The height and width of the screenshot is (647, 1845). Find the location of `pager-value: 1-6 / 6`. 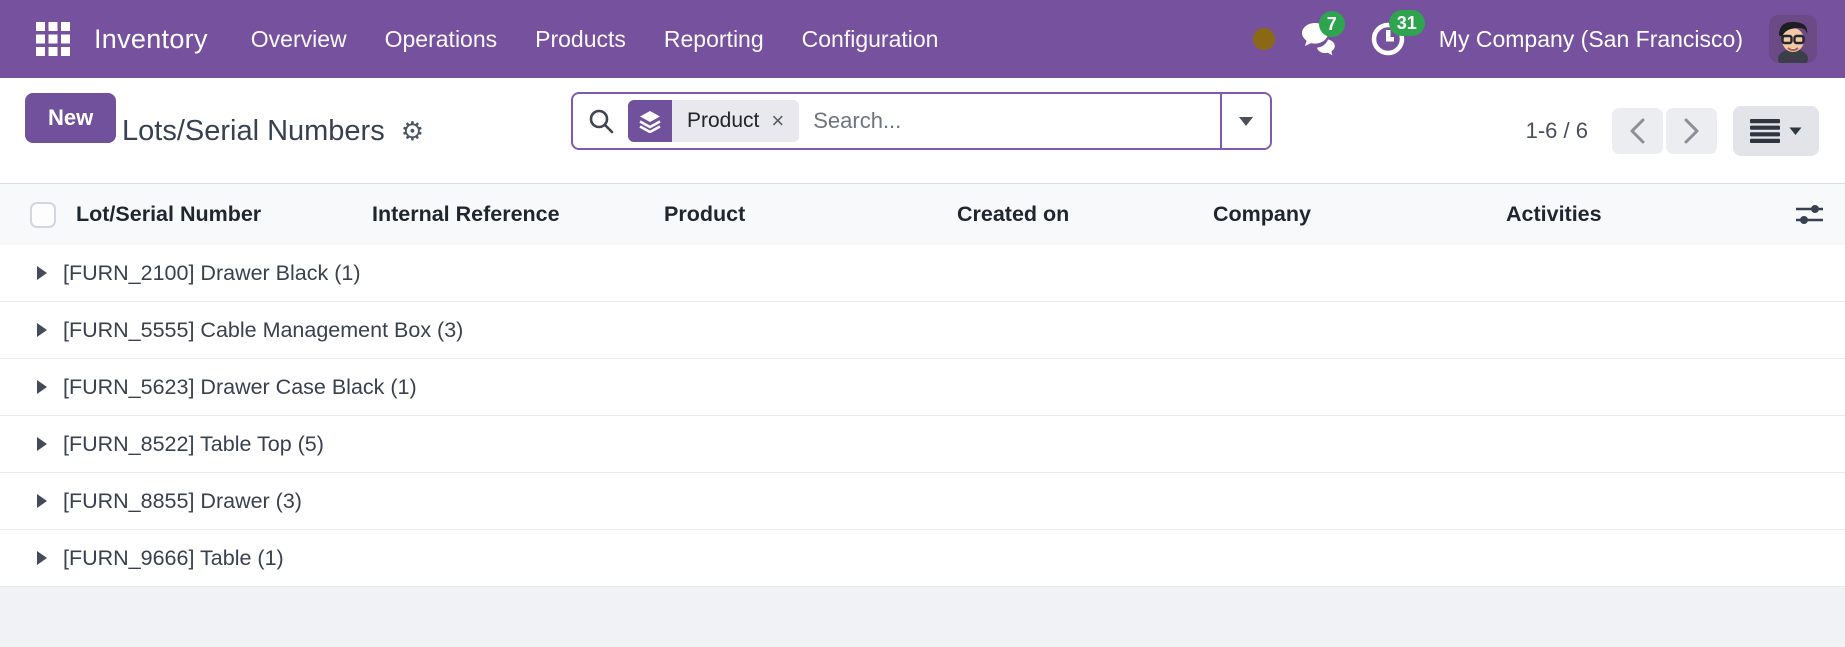

pager-value: 1-6 / 6 is located at coordinates (1556, 130).